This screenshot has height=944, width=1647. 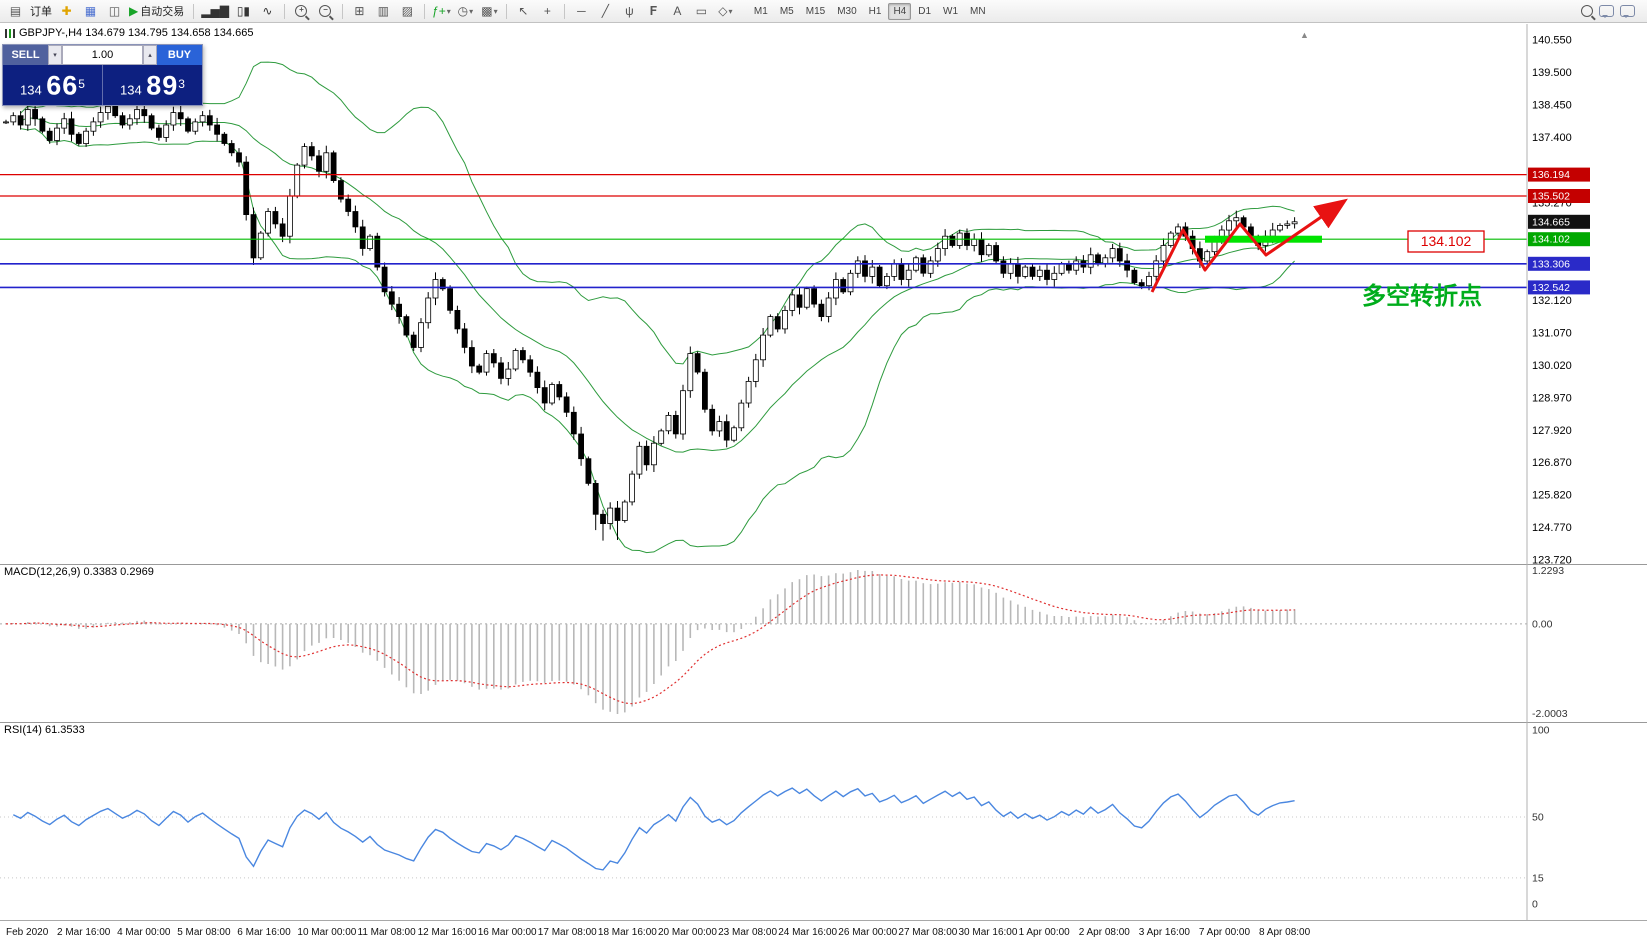 What do you see at coordinates (359, 11) in the screenshot?
I see `tile-windows-icon: ⊞` at bounding box center [359, 11].